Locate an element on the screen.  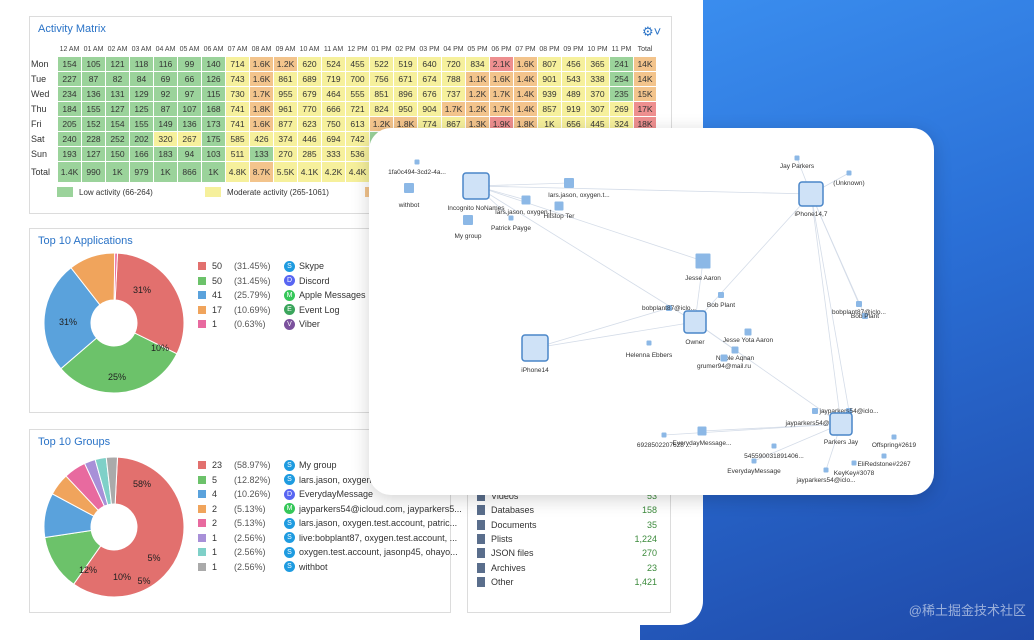
matrix-cell: 426 is located at coordinates (261, 139).